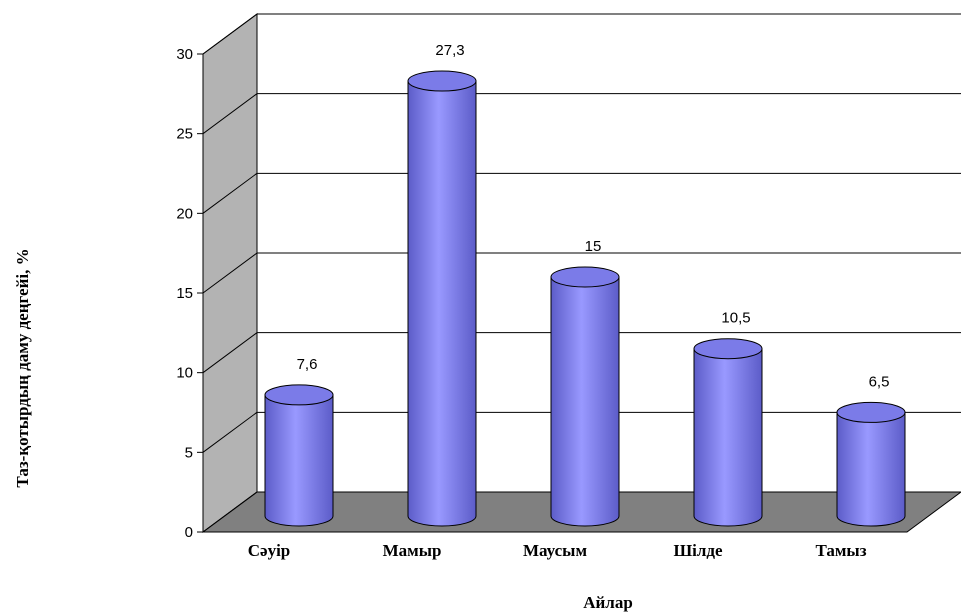  Describe the element at coordinates (608, 602) in the screenshot. I see `x-axis-title: Айлар` at that location.